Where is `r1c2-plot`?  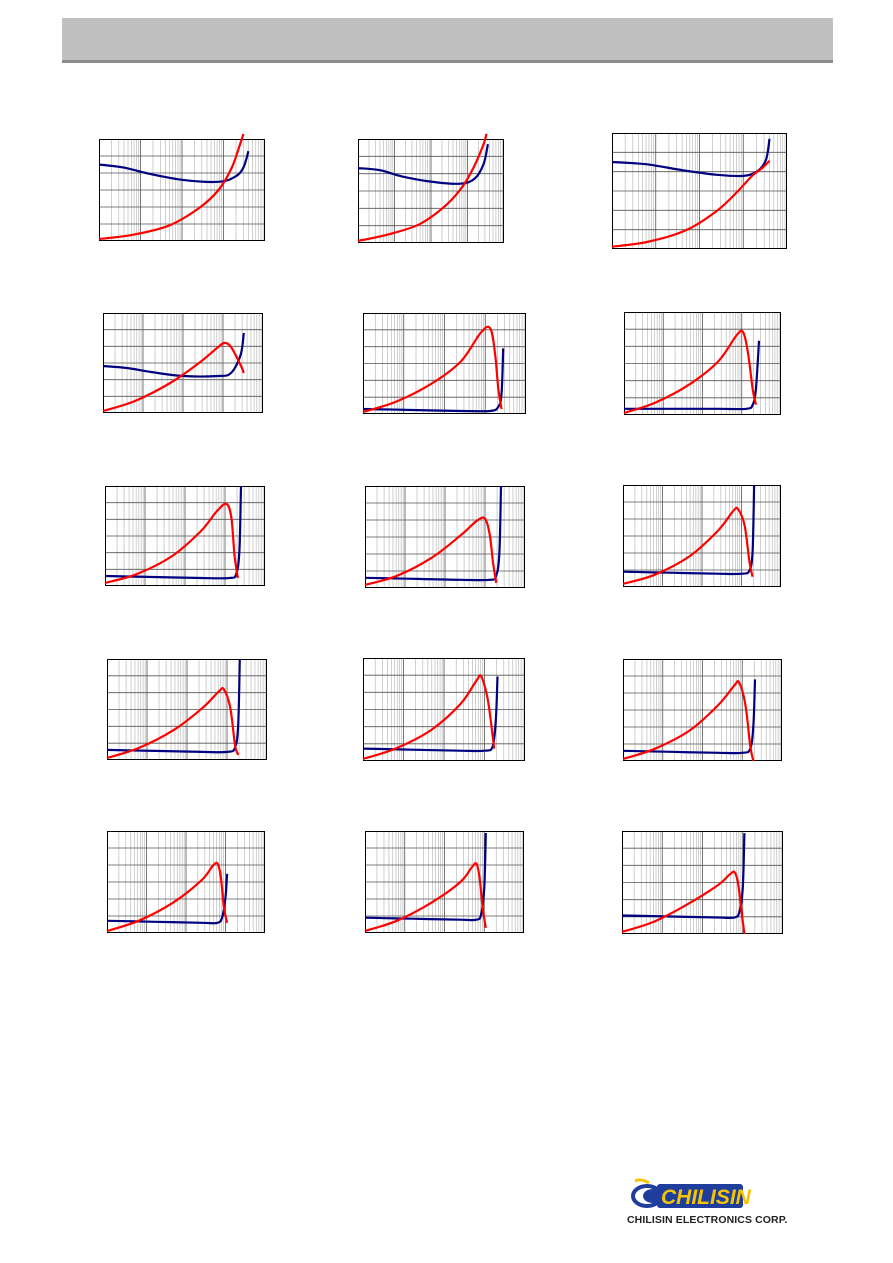
r1c2-plot is located at coordinates (430, 188).